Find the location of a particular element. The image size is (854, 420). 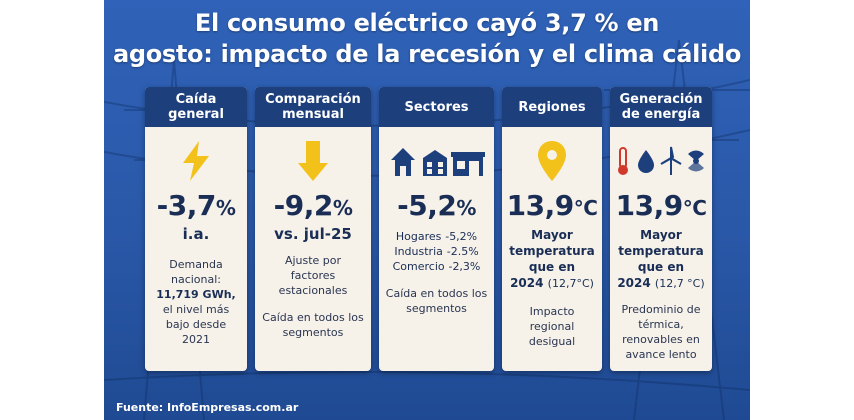

lightning-icon is located at coordinates (196, 161).